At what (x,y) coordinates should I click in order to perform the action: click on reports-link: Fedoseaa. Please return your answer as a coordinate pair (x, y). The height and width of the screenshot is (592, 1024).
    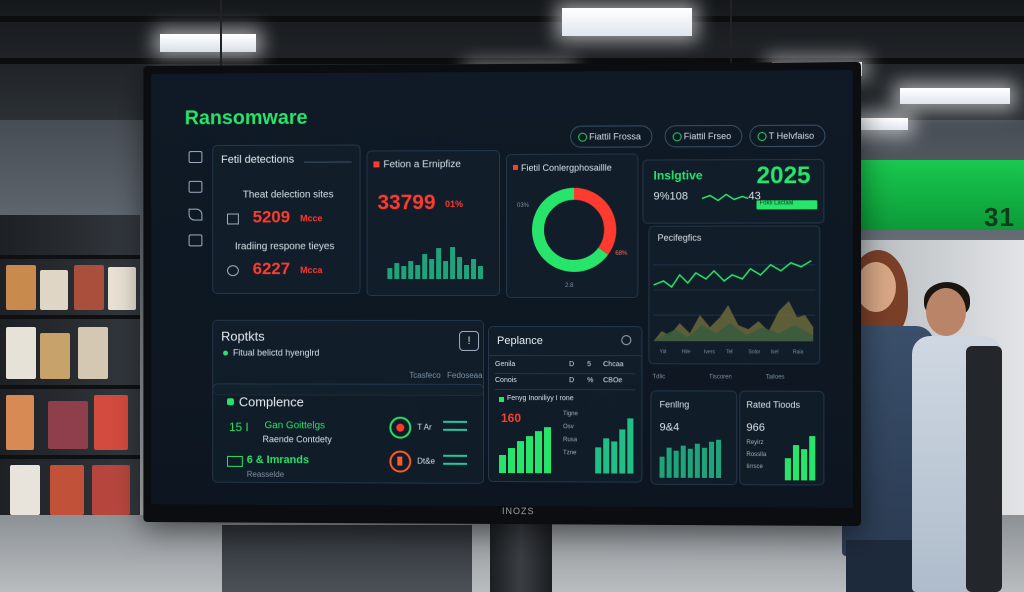
    Looking at the image, I should click on (465, 375).